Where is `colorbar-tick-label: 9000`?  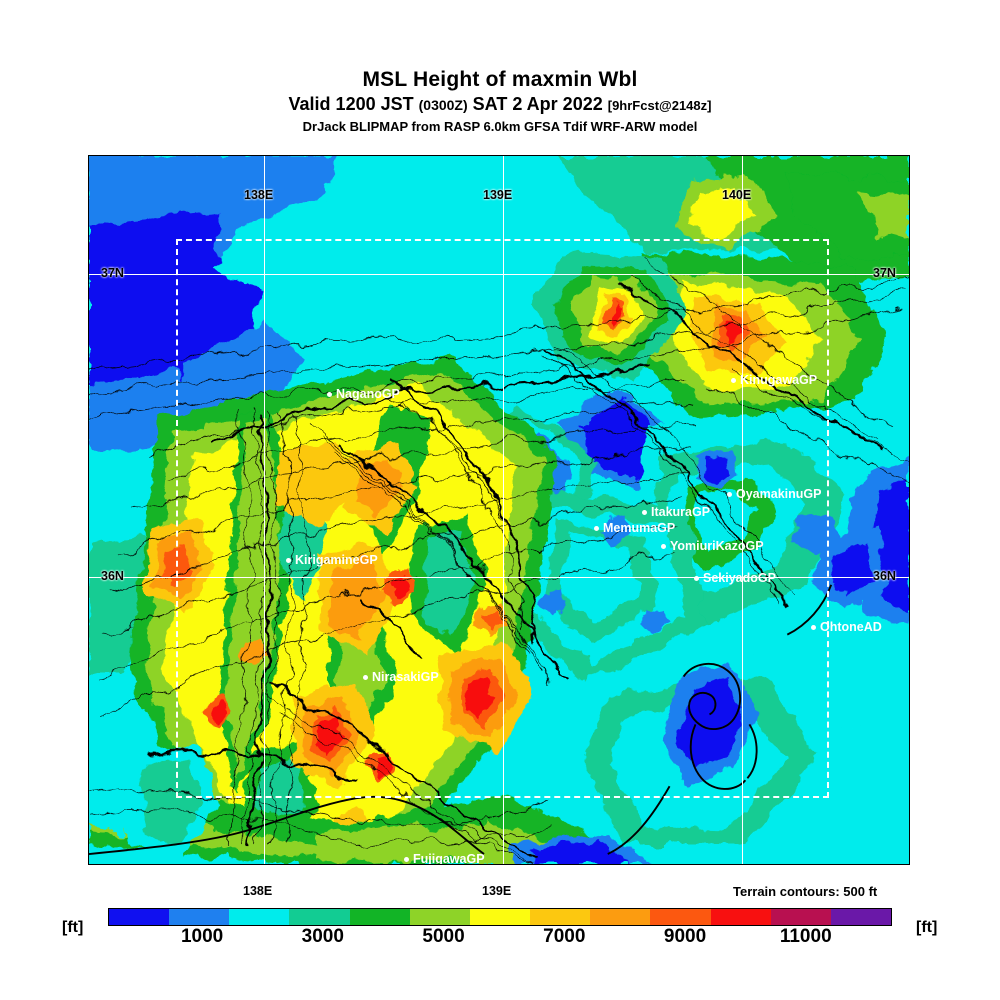 colorbar-tick-label: 9000 is located at coordinates (685, 936).